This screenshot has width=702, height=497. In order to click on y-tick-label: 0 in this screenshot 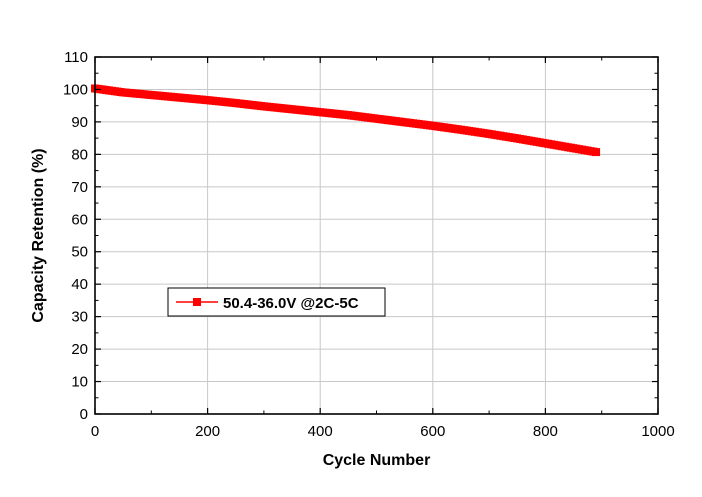, I will do `click(84, 414)`.